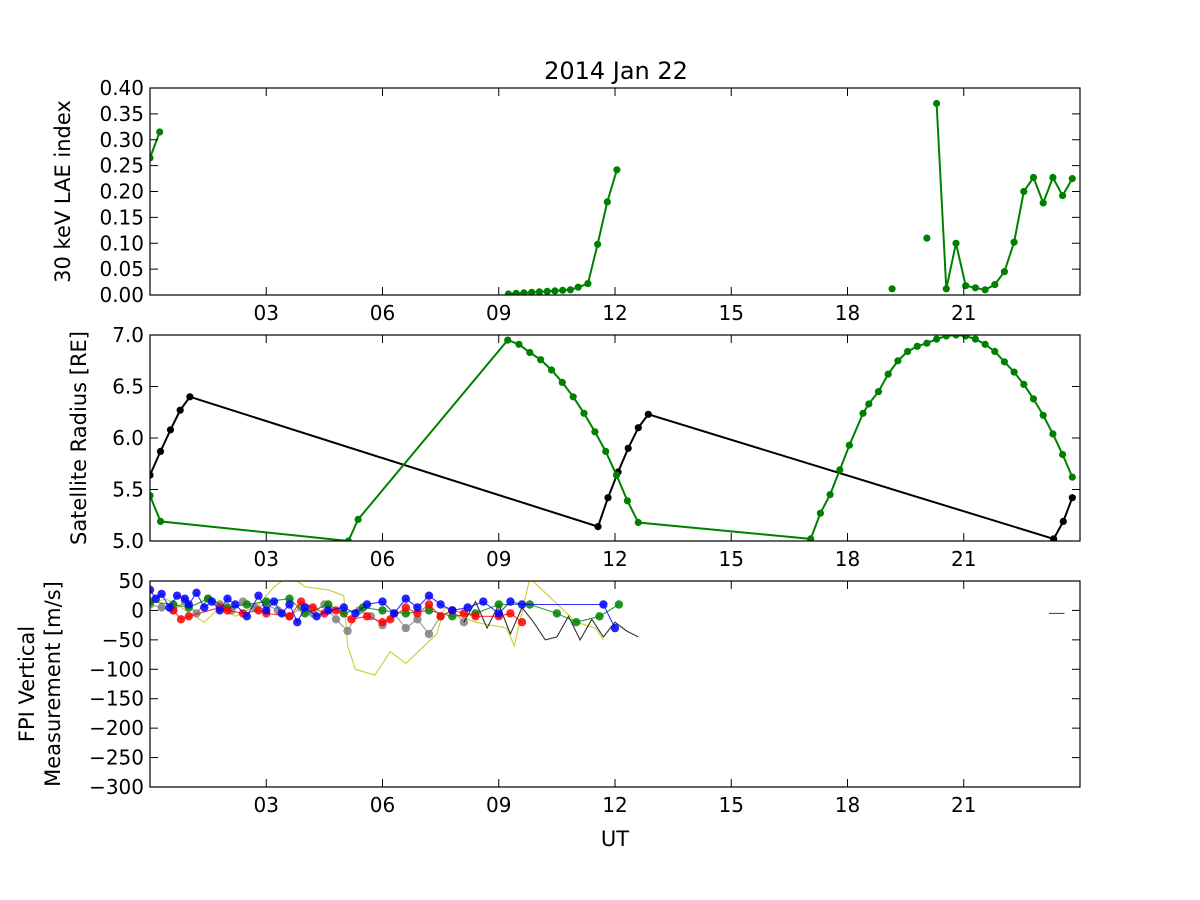 This screenshot has height=900, width=1200. Describe the element at coordinates (116, 758) in the screenshot. I see `y-tick-label: −250` at that location.